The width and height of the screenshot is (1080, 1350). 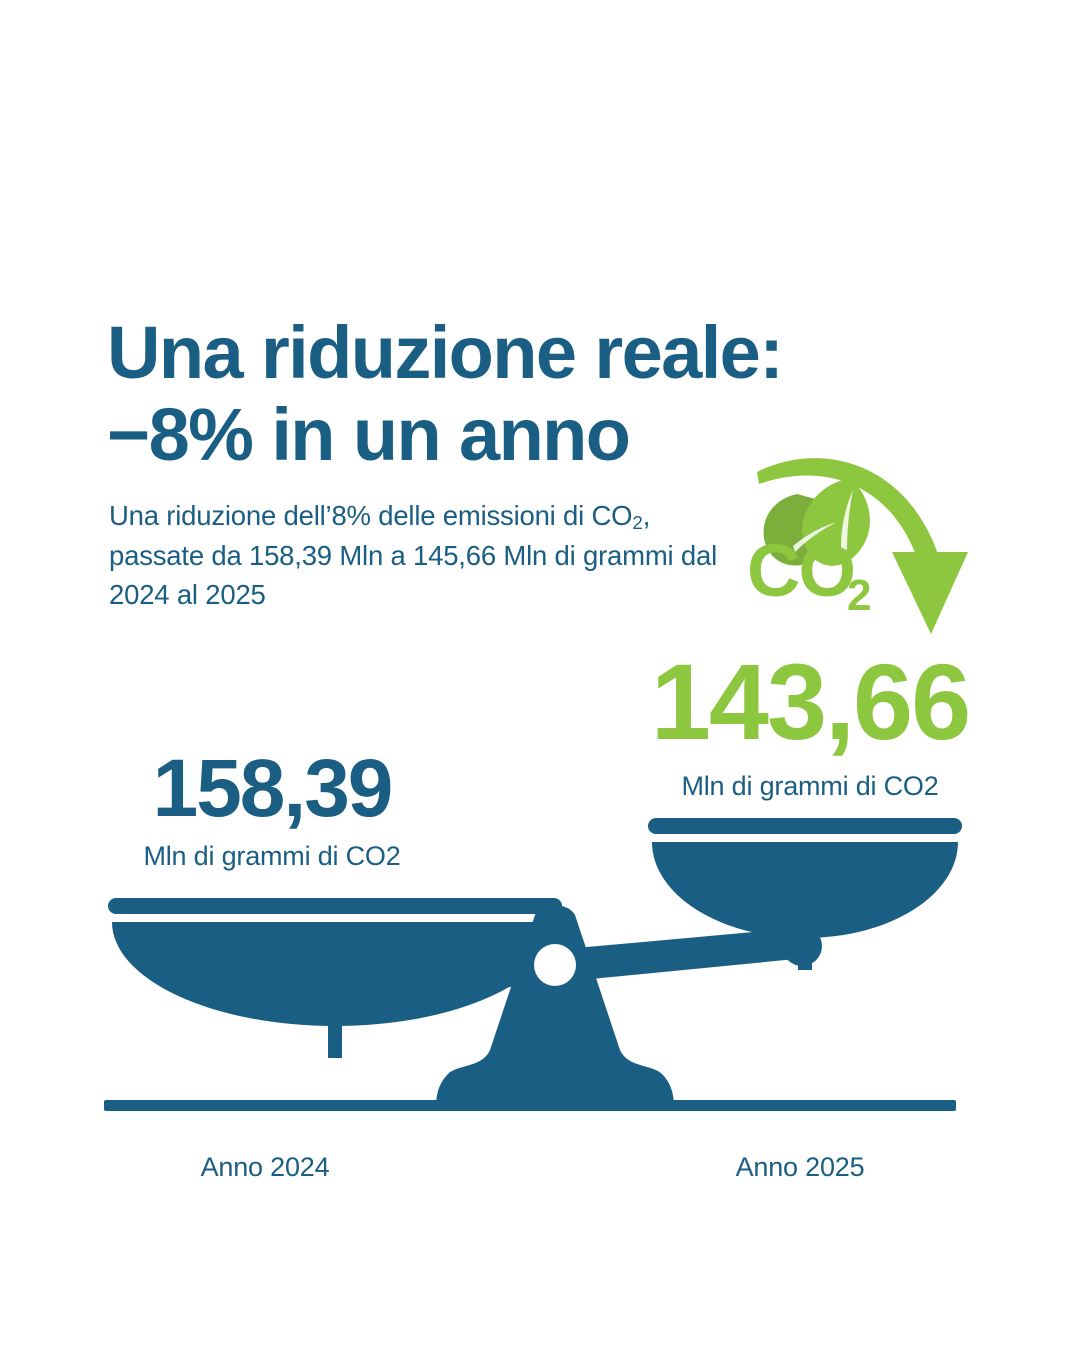 What do you see at coordinates (555, 1006) in the screenshot?
I see `scale-fulcrum` at bounding box center [555, 1006].